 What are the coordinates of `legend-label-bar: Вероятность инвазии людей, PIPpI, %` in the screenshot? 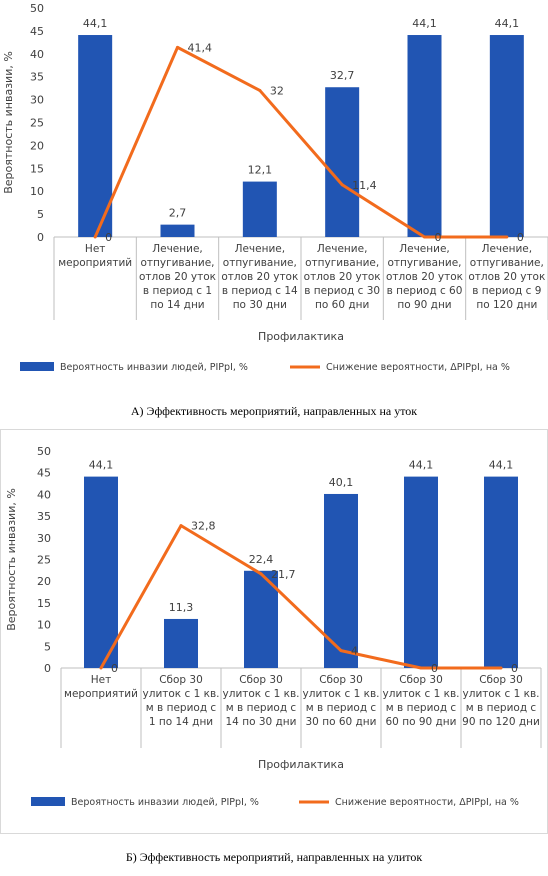 It's located at (165, 802).